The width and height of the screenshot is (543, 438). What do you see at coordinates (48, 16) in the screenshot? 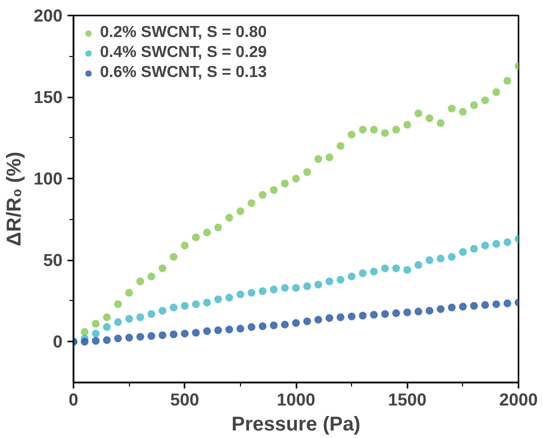
I see `y-tick-label: 200` at bounding box center [48, 16].